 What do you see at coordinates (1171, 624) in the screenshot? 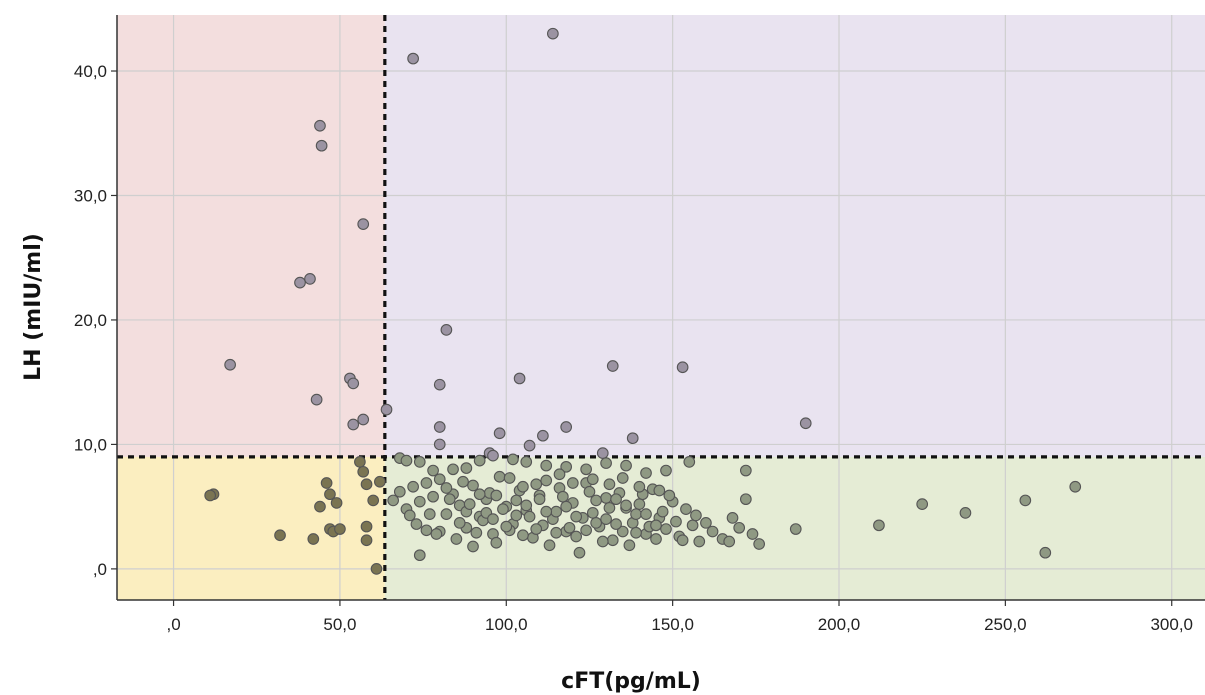
I see `x-tick-label: 300,0` at bounding box center [1171, 624].